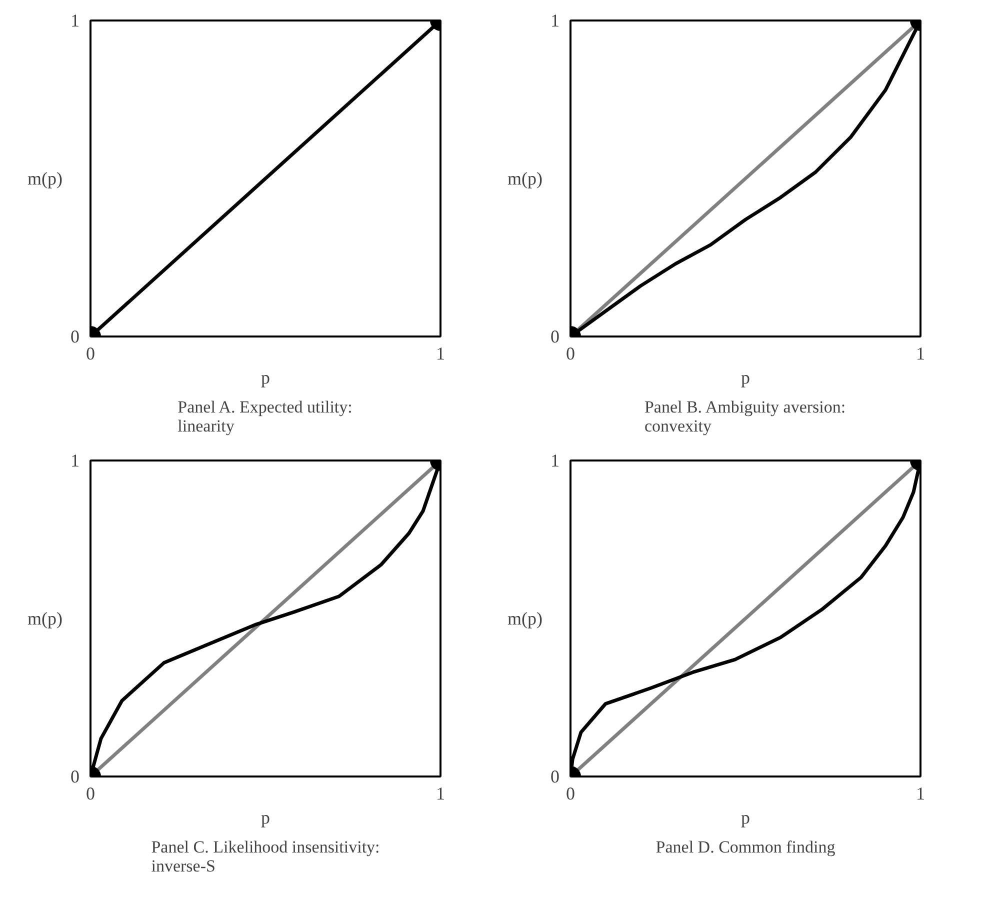  Describe the element at coordinates (265, 417) in the screenshot. I see `text: Panel A. Expected utility: linearity` at that location.